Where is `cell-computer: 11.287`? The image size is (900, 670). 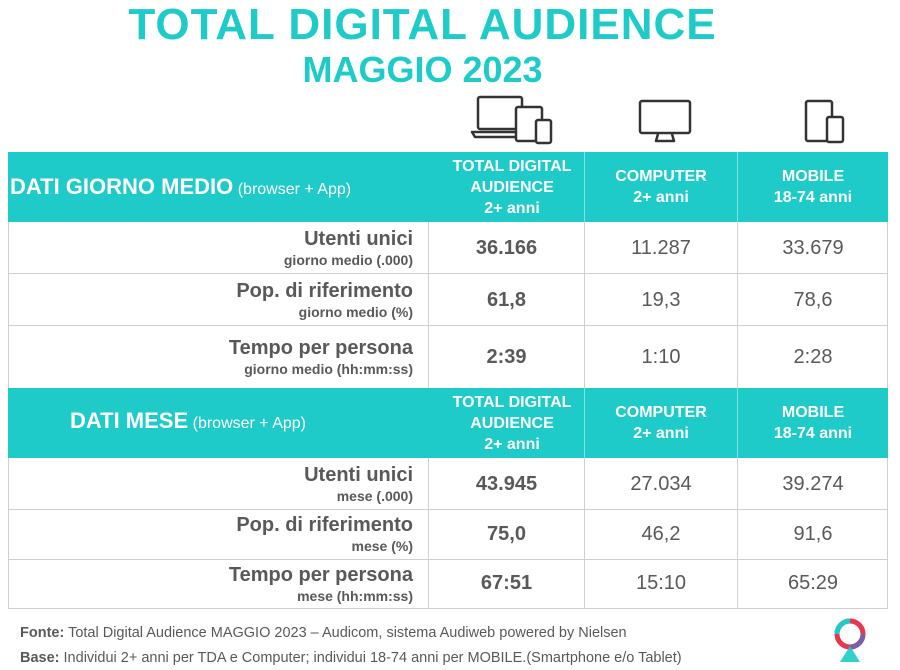 cell-computer: 11.287 is located at coordinates (661, 247).